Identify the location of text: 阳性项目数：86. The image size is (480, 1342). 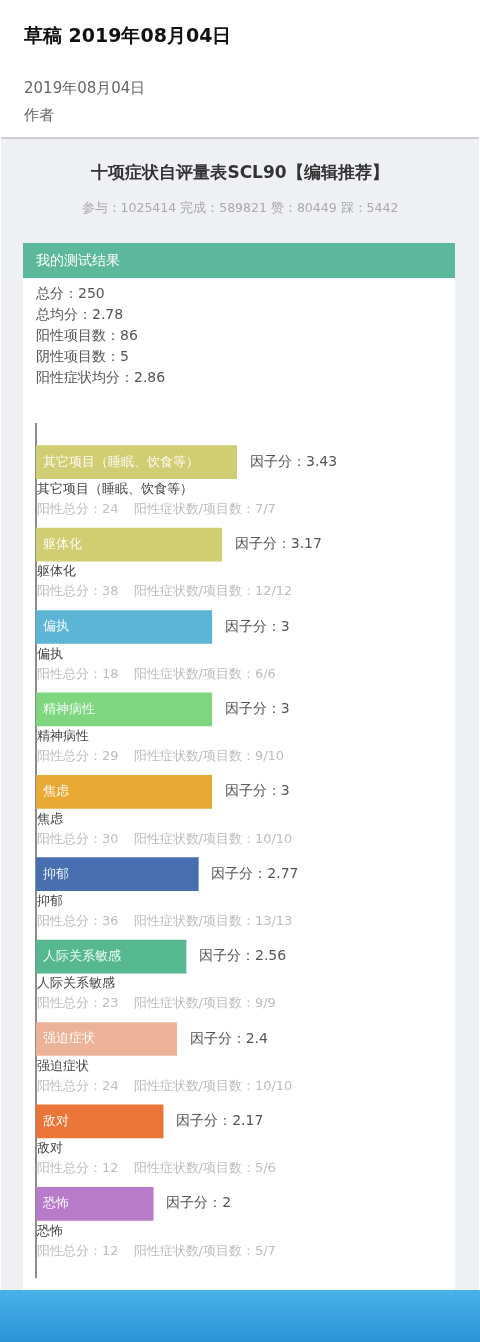
(87, 335).